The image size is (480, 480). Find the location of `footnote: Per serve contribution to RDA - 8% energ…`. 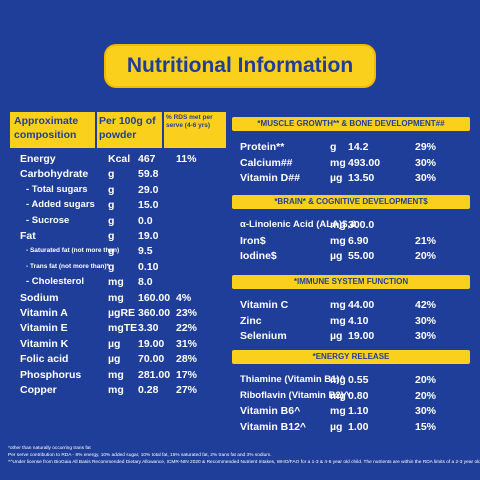

footnote: Per serve contribution to RDA - 8% energ… is located at coordinates (140, 455).